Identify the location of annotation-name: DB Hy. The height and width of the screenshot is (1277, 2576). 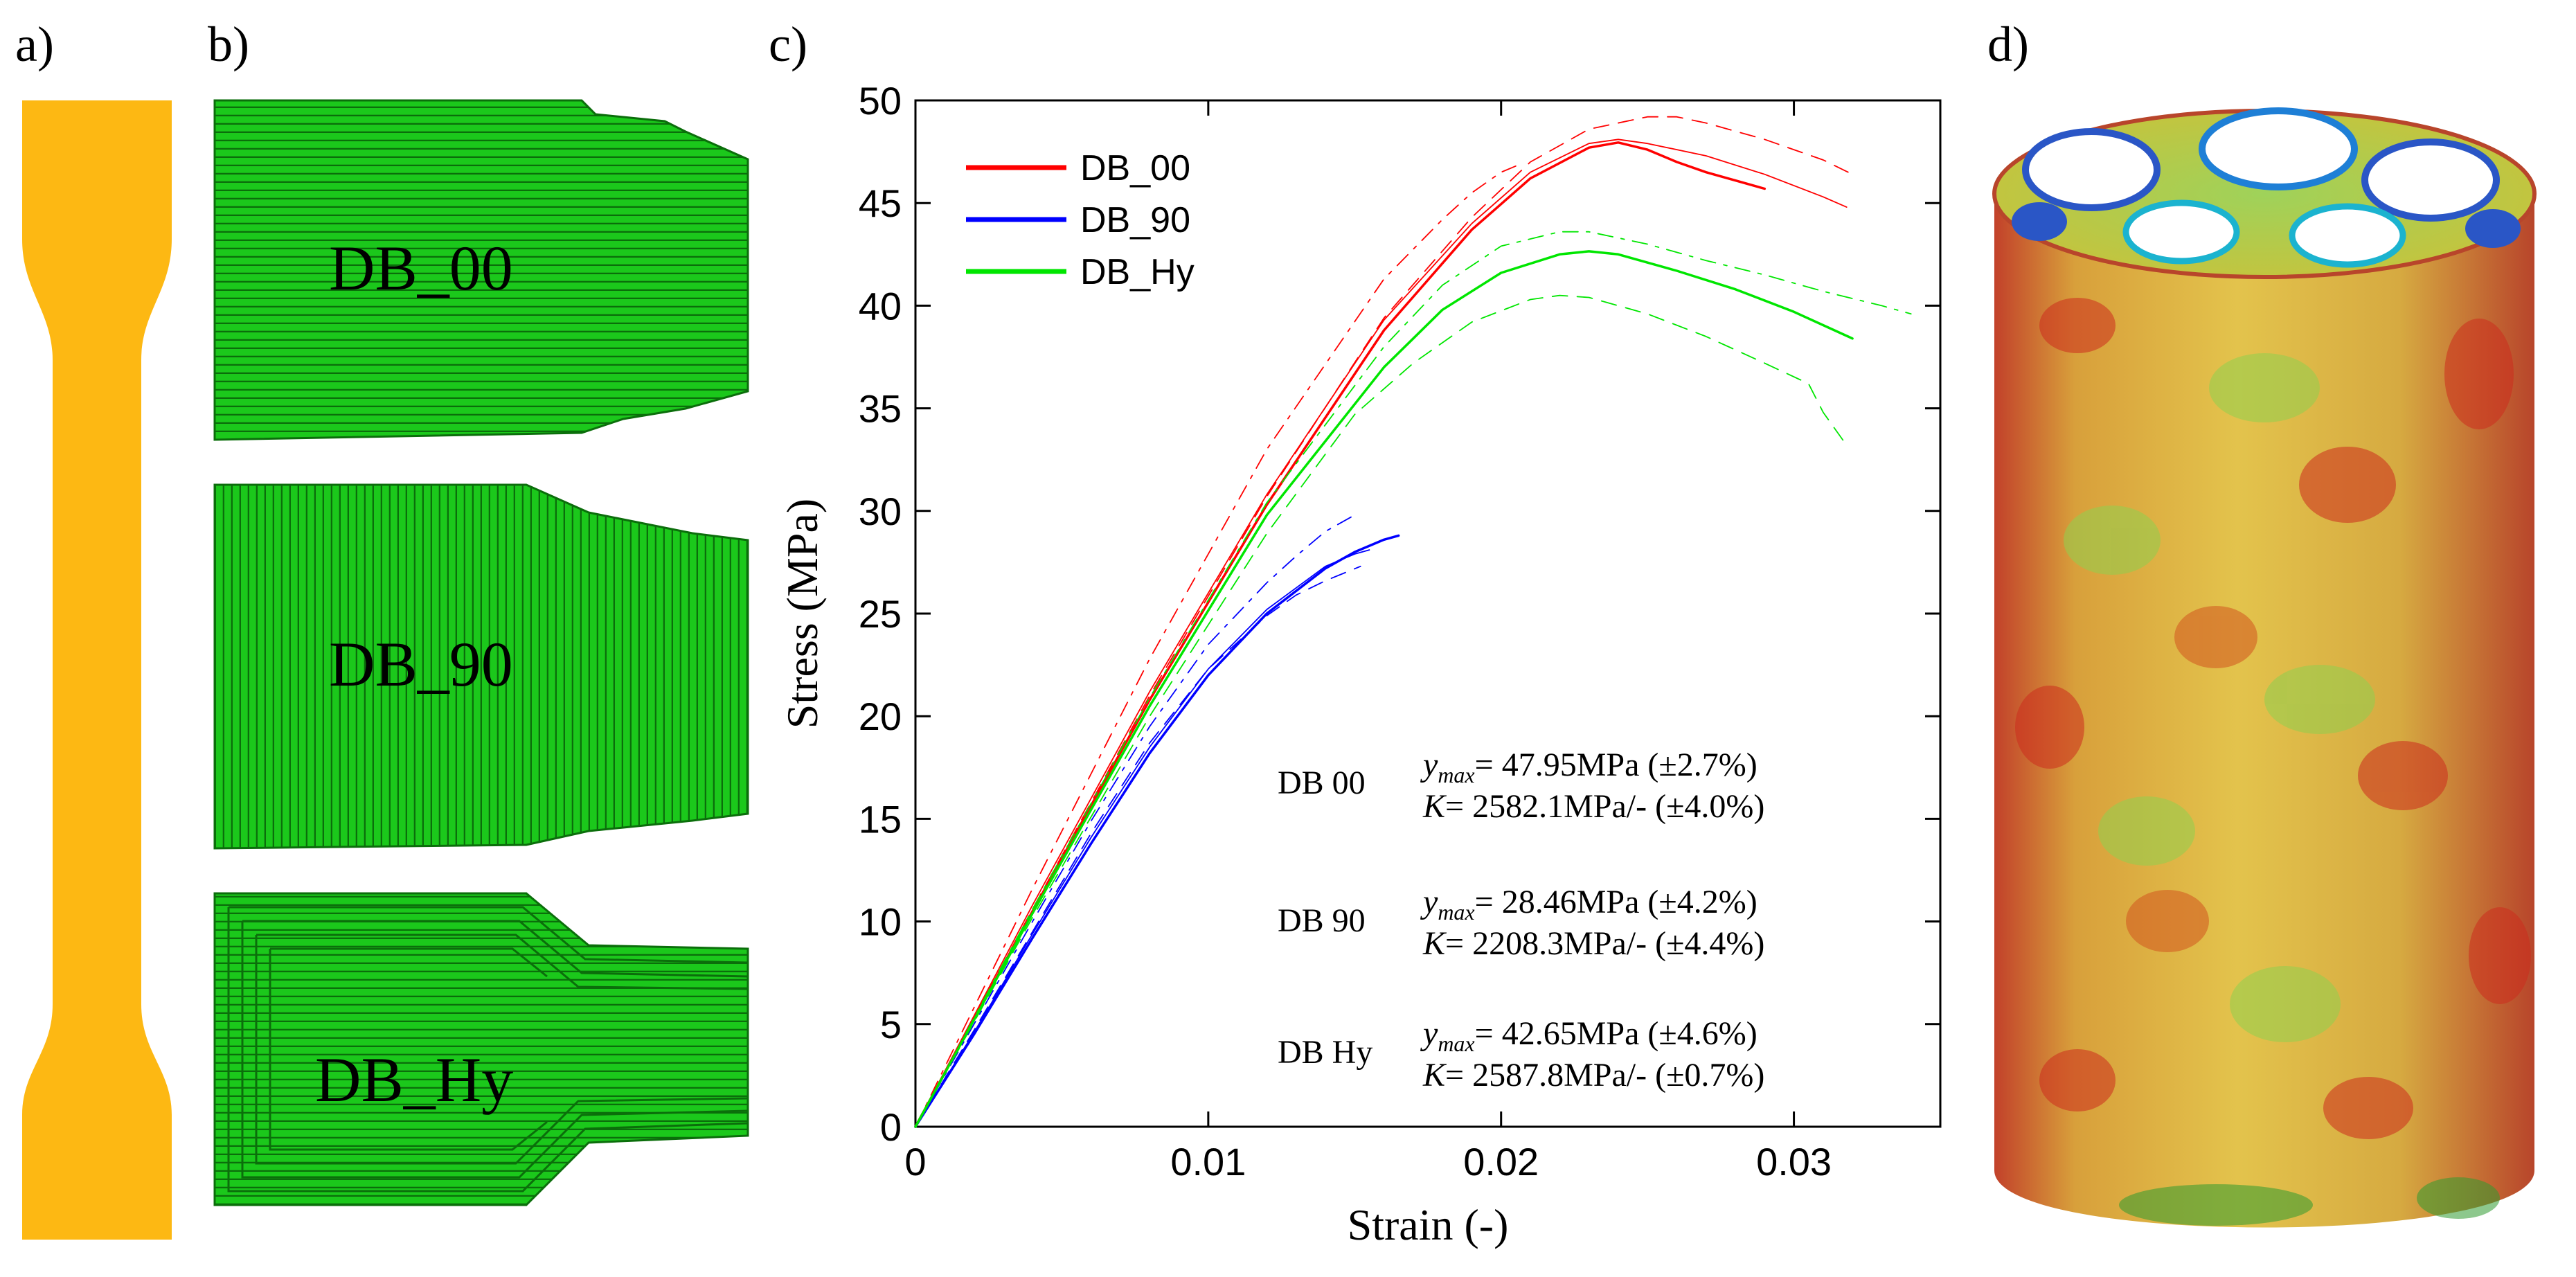
(1325, 1052).